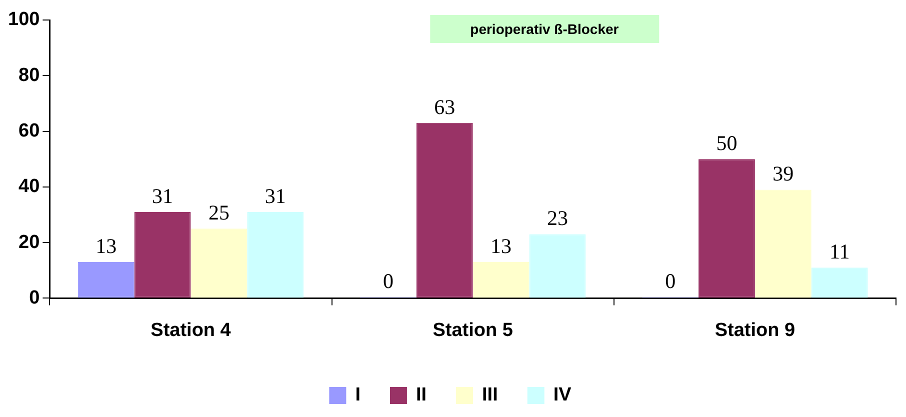 The image size is (906, 417). I want to click on y-tick-label: 20, so click(29, 242).